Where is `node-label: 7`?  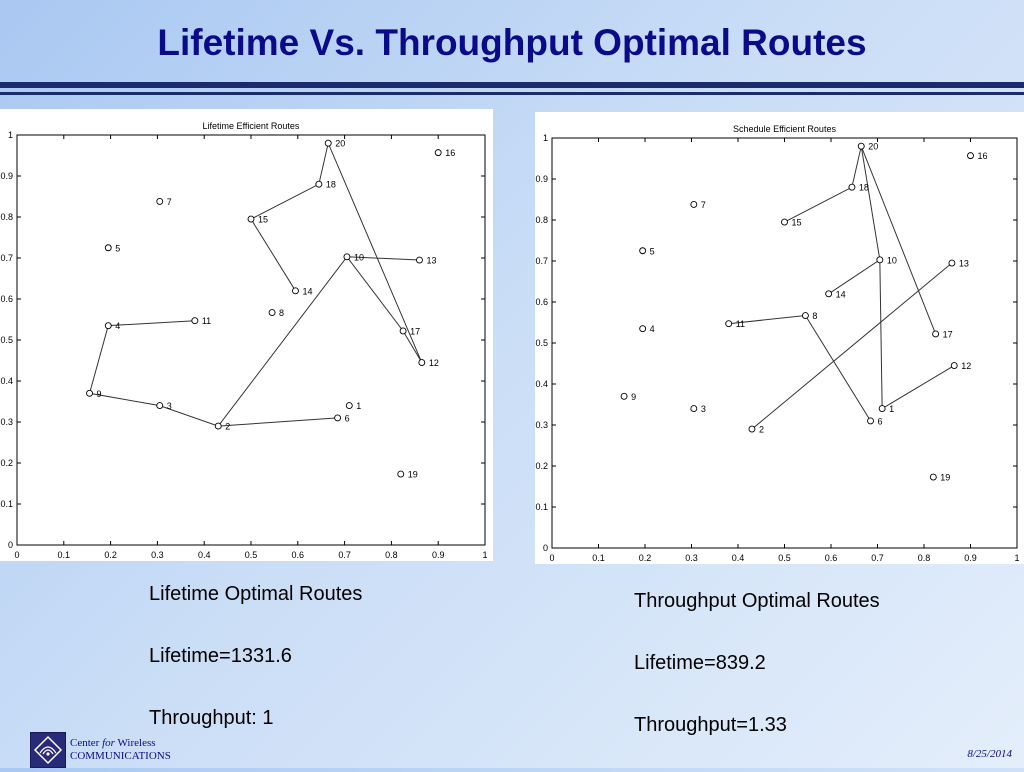 node-label: 7 is located at coordinates (703, 205).